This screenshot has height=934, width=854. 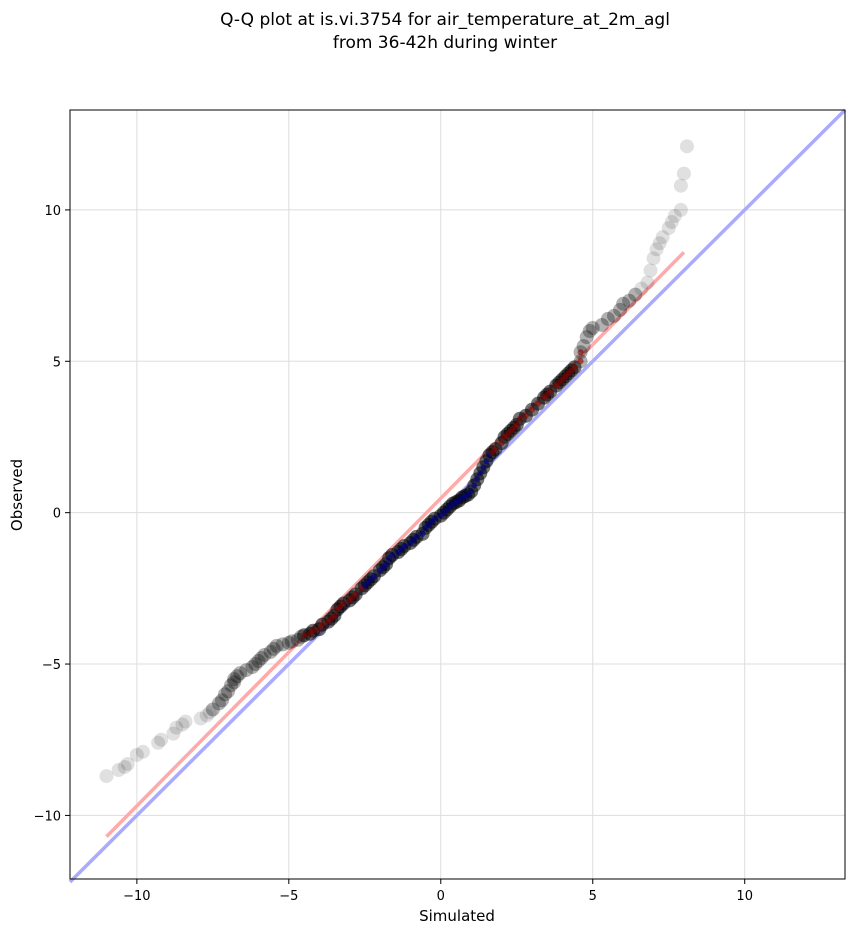 I want to click on y-tick-label: 5, so click(x=57, y=362).